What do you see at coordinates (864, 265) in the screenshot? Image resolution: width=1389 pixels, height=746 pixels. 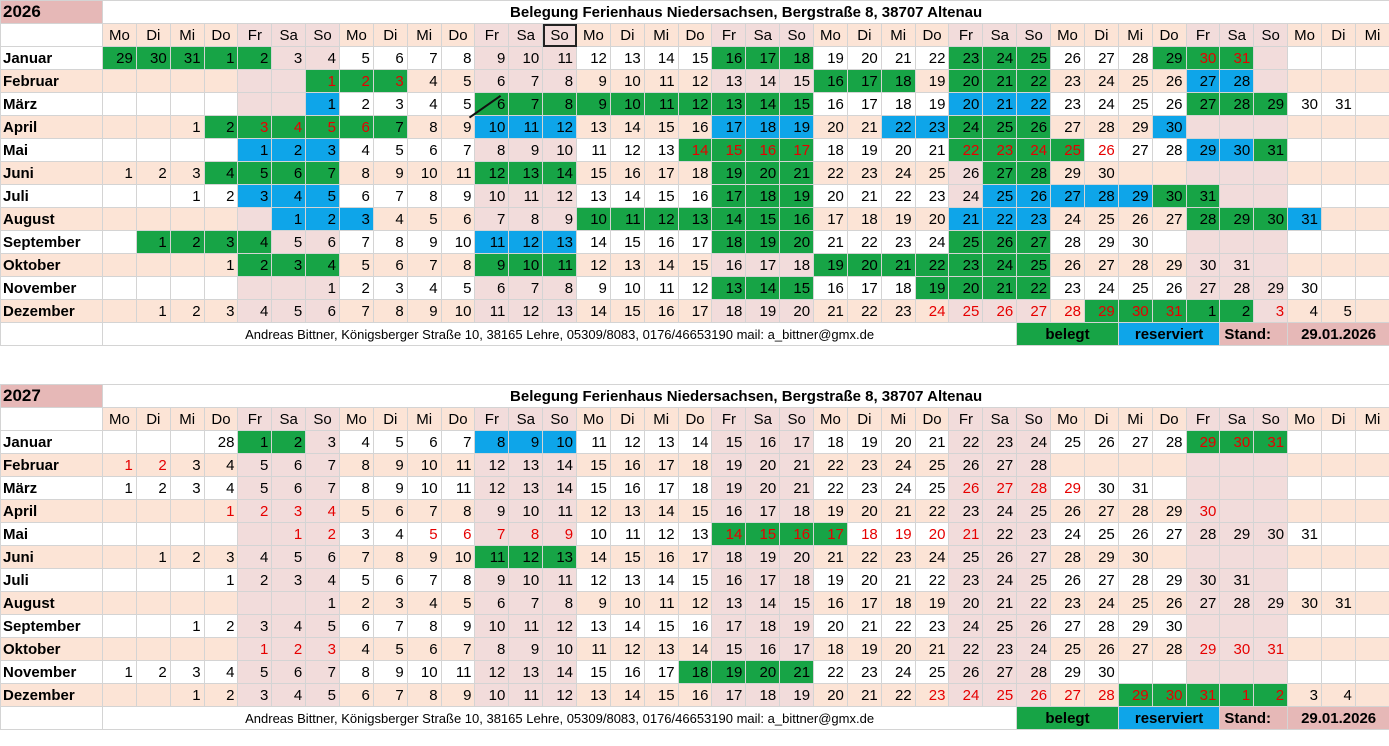 I see `day-cell: 20` at bounding box center [864, 265].